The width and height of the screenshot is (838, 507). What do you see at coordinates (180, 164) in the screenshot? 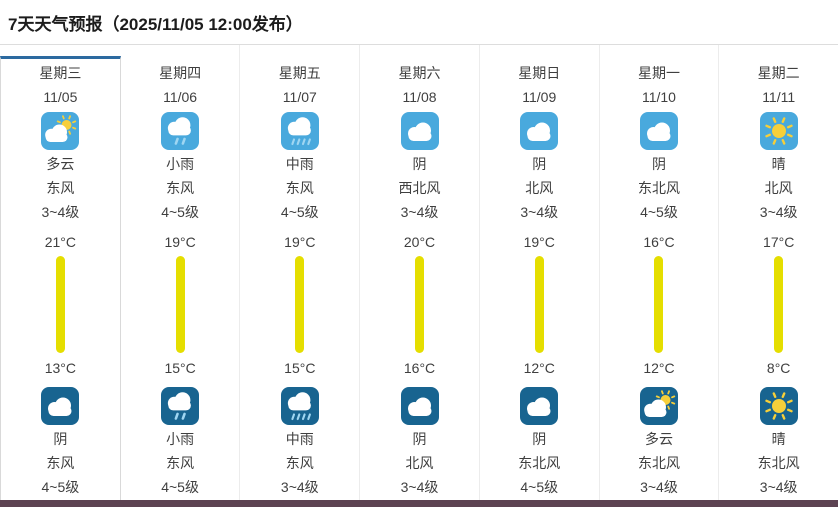
I see `day-weather-label: 小雨` at bounding box center [180, 164].